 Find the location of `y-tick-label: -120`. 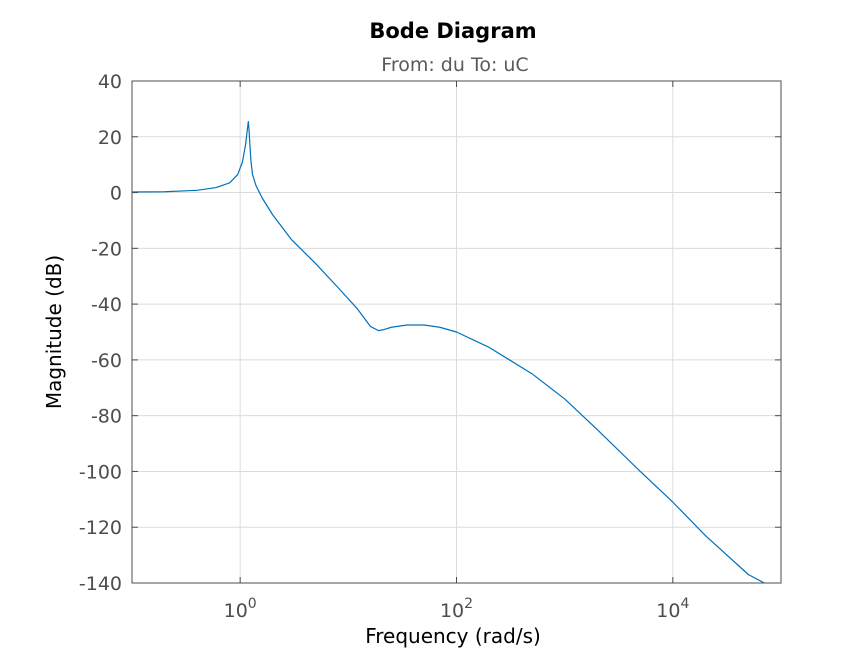

y-tick-label: -120 is located at coordinates (100, 528).